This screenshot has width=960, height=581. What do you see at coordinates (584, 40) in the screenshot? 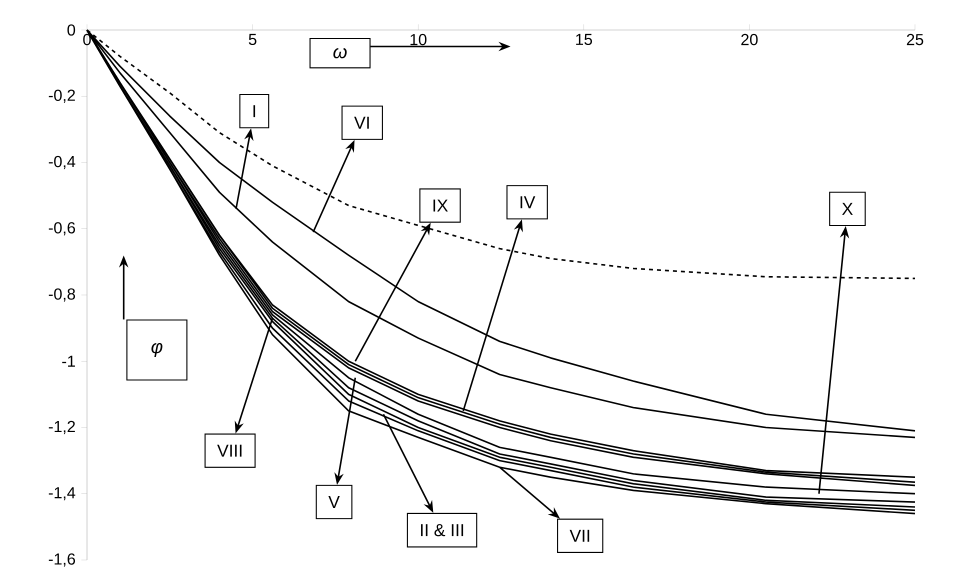
I see `x-tick-label: 15` at bounding box center [584, 40].